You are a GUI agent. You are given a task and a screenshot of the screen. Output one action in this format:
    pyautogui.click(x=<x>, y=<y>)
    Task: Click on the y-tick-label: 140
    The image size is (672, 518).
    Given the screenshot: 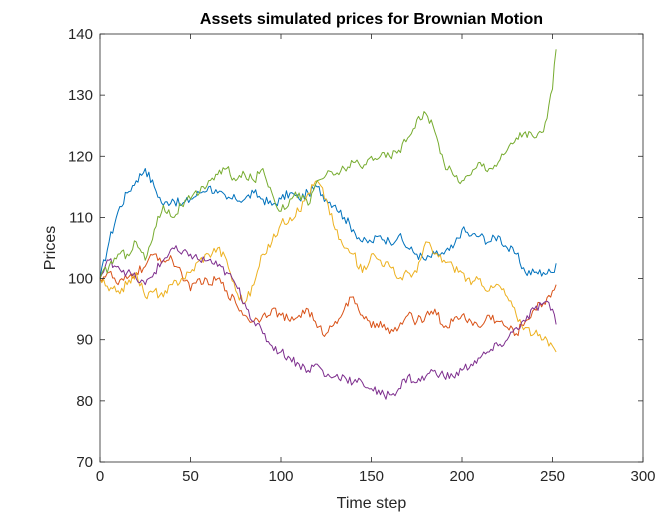 What is the action you would take?
    pyautogui.click(x=80, y=34)
    